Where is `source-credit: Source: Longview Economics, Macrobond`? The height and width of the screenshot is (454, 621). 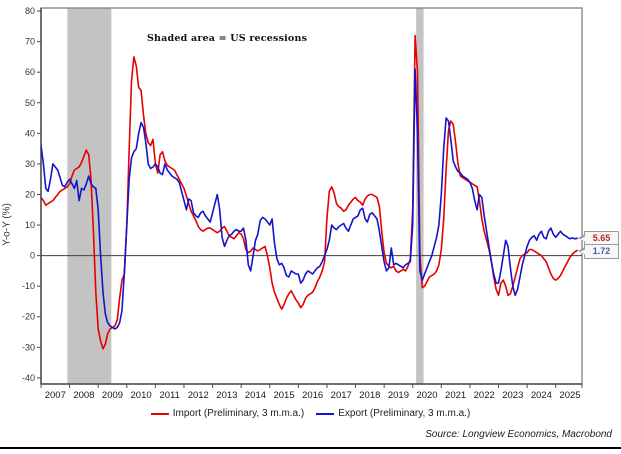 source-credit: Source: Longview Economics, Macrobond is located at coordinates (518, 434).